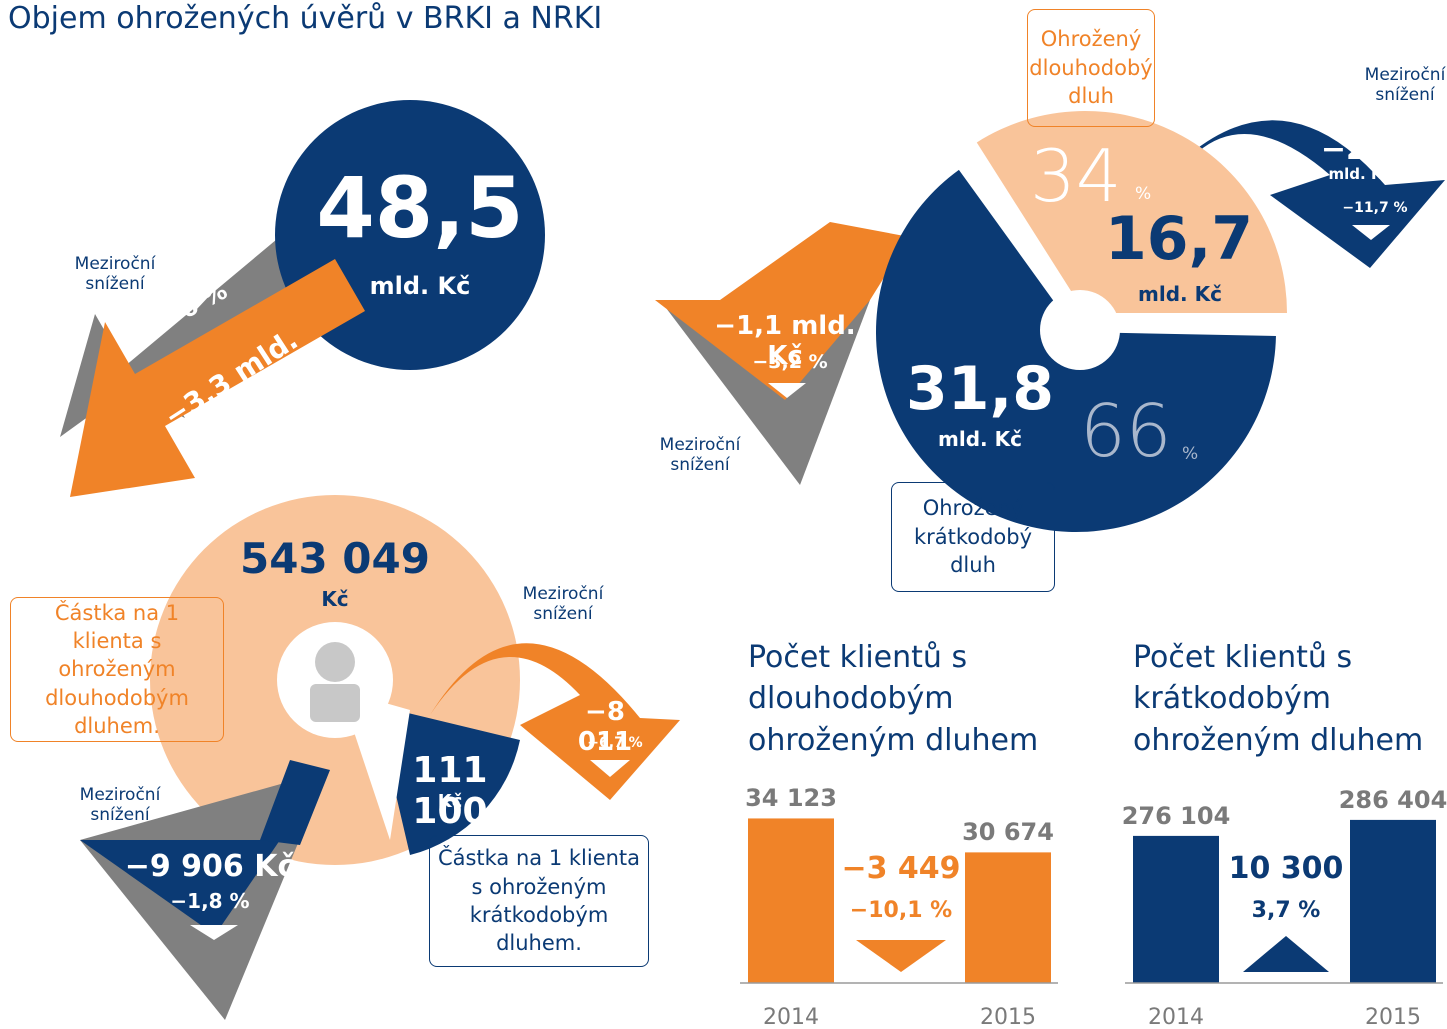  Describe the element at coordinates (605, 727) in the screenshot. I see `decline-abs: −8 011` at that location.